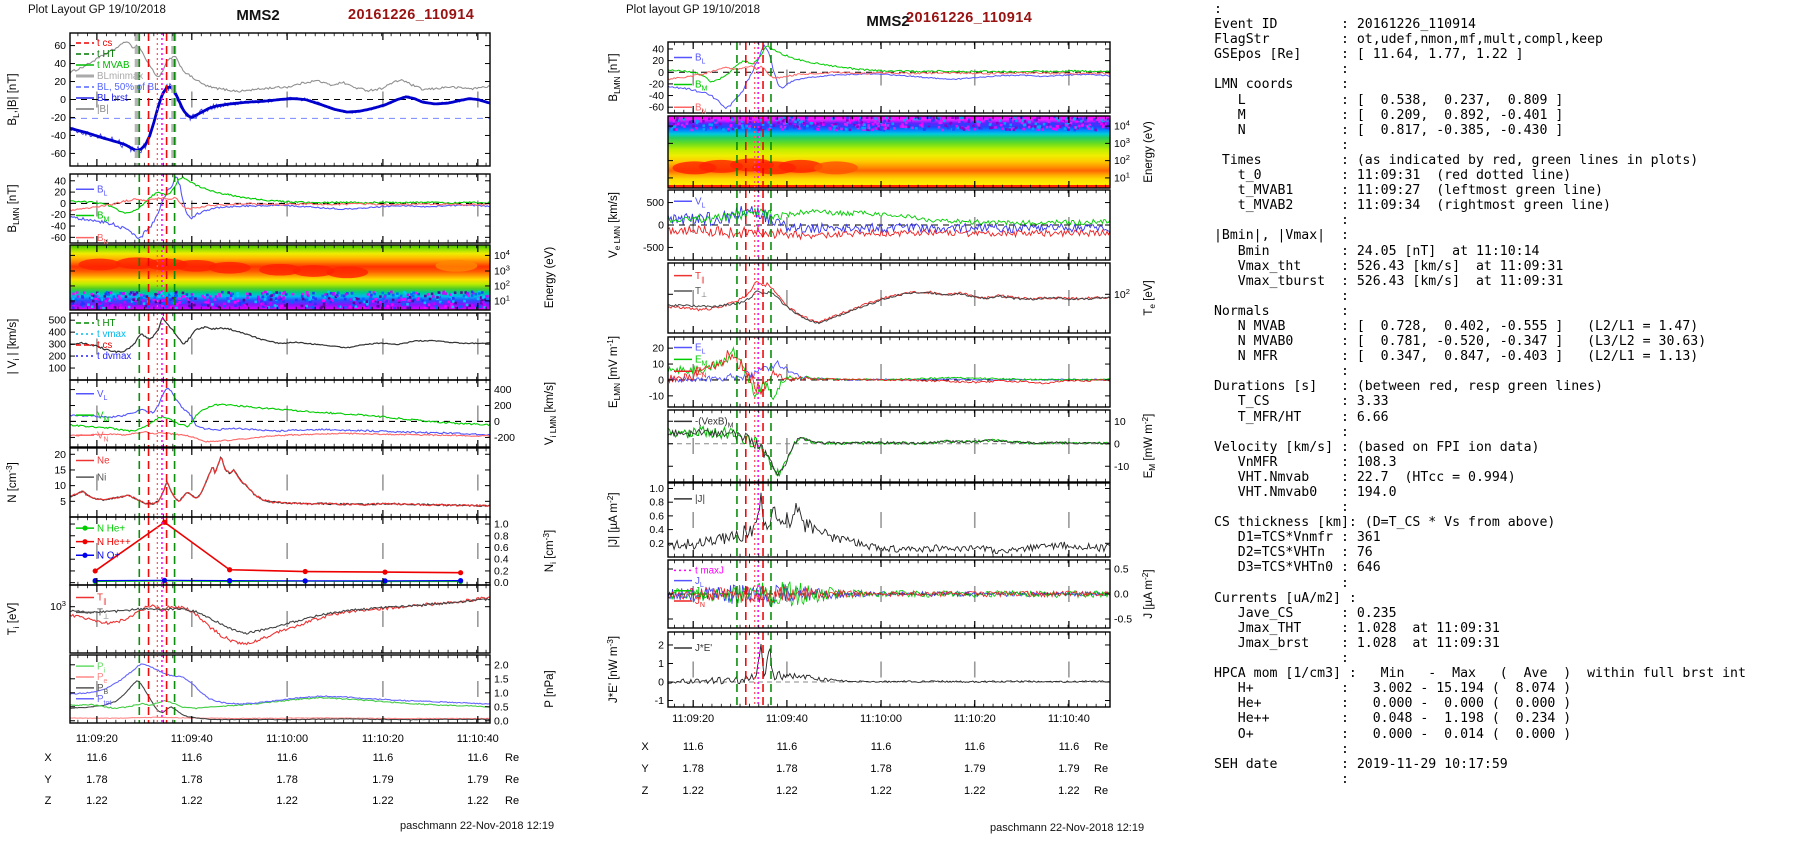  What do you see at coordinates (700, 277) in the screenshot?
I see `legend-label: T∥​` at bounding box center [700, 277].